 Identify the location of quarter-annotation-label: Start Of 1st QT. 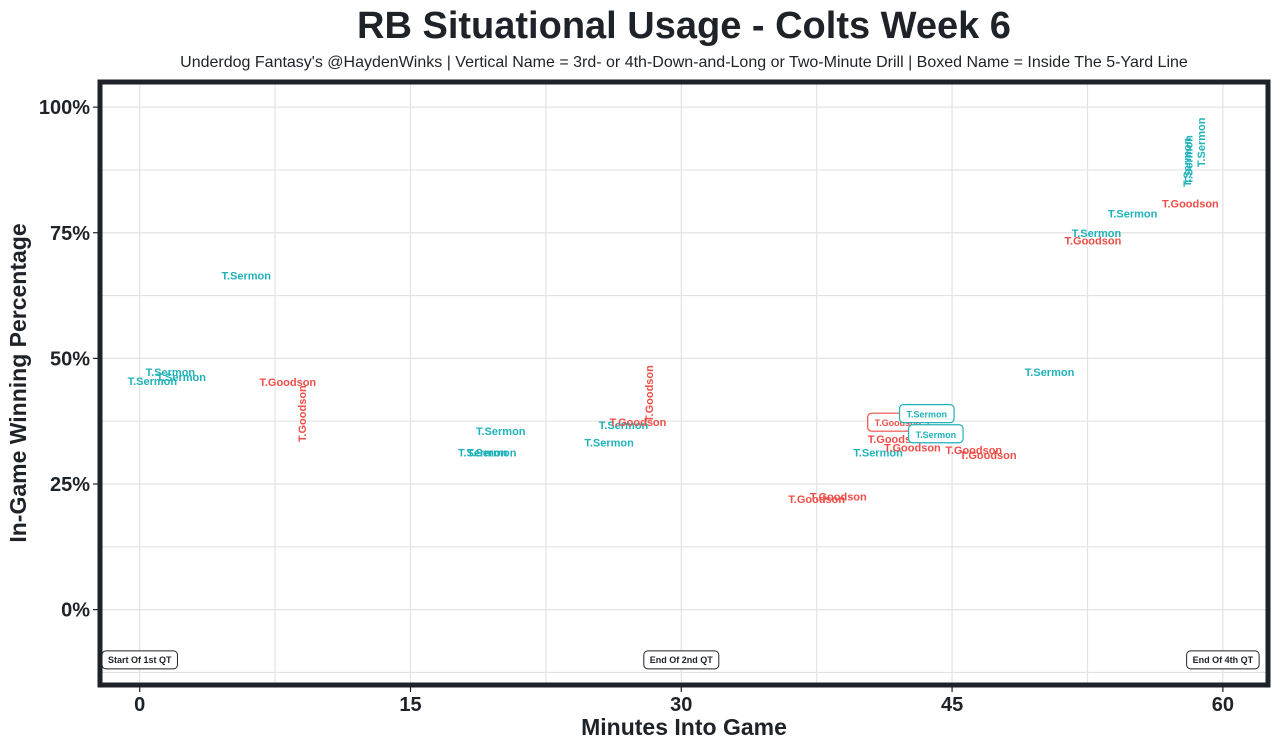
(140, 660).